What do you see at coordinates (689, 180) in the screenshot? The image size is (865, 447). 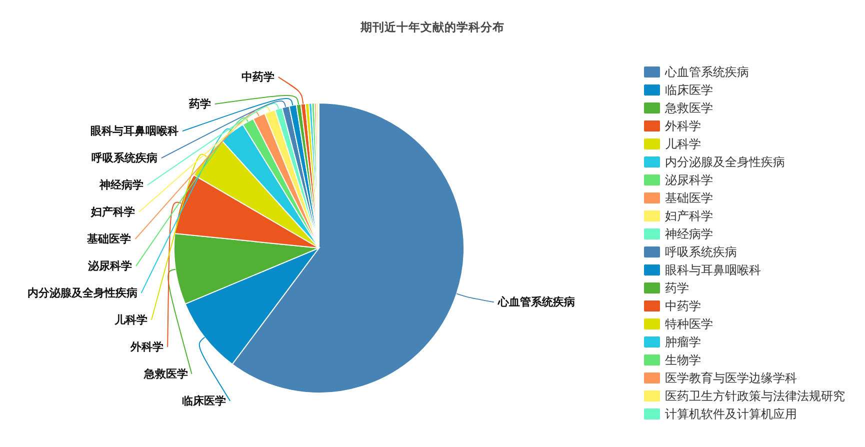 I see `legend-label: 泌尿科学` at bounding box center [689, 180].